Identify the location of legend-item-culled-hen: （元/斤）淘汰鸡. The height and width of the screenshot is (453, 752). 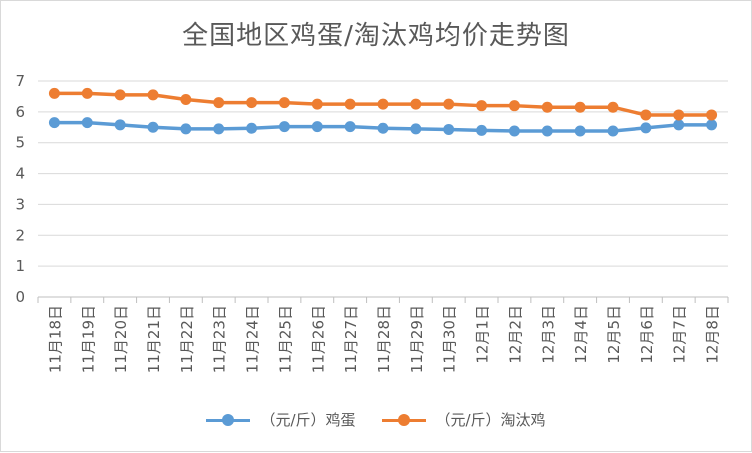
(463, 419).